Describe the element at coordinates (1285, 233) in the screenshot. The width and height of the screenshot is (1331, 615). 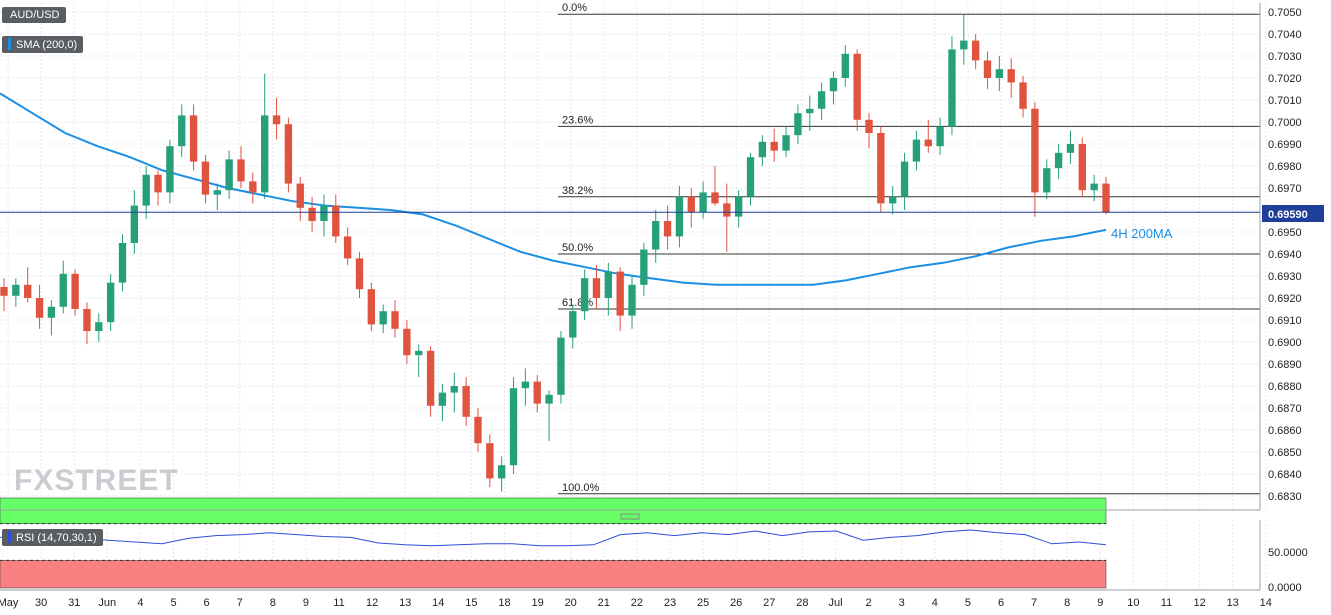
I see `y-tick-label: 0.6950` at that location.